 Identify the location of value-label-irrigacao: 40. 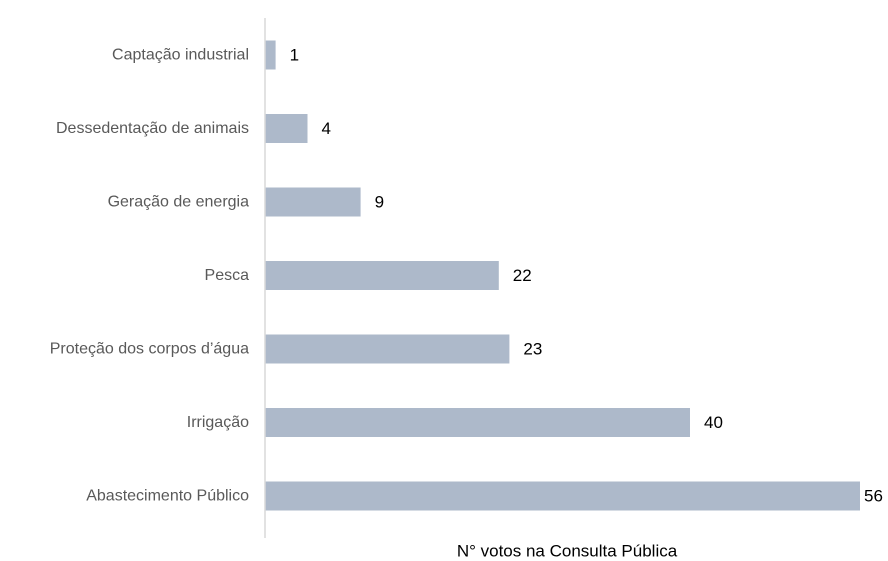
(713, 422).